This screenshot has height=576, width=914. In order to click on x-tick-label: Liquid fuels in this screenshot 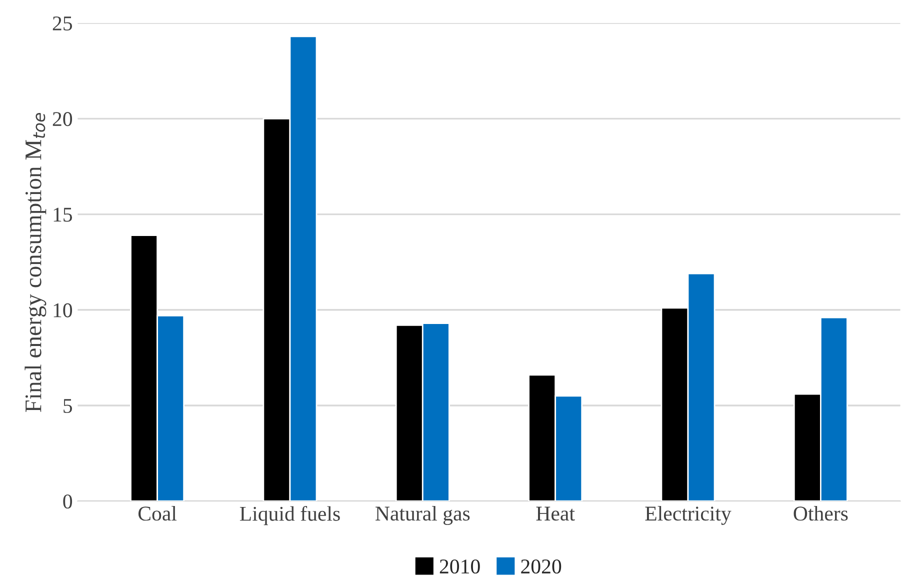, I will do `click(290, 516)`.